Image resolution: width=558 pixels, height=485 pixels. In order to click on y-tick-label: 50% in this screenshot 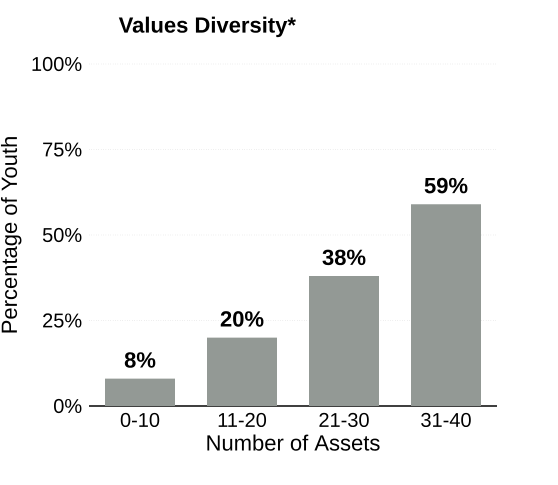, I will do `click(62, 235)`.